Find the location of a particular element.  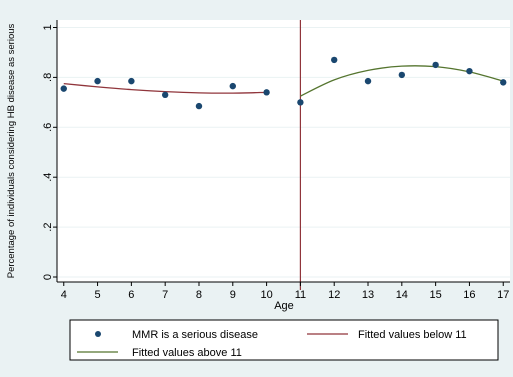

legend-label-scatter: MMR is a serious disease is located at coordinates (195, 335).